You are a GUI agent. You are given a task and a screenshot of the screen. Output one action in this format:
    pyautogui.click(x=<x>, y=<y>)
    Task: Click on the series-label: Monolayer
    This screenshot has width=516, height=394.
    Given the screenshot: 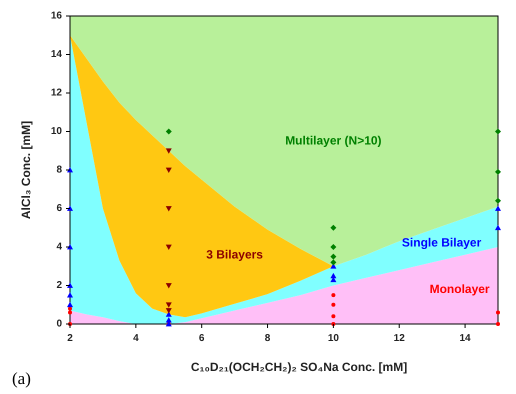 What is the action you would take?
    pyautogui.click(x=460, y=289)
    